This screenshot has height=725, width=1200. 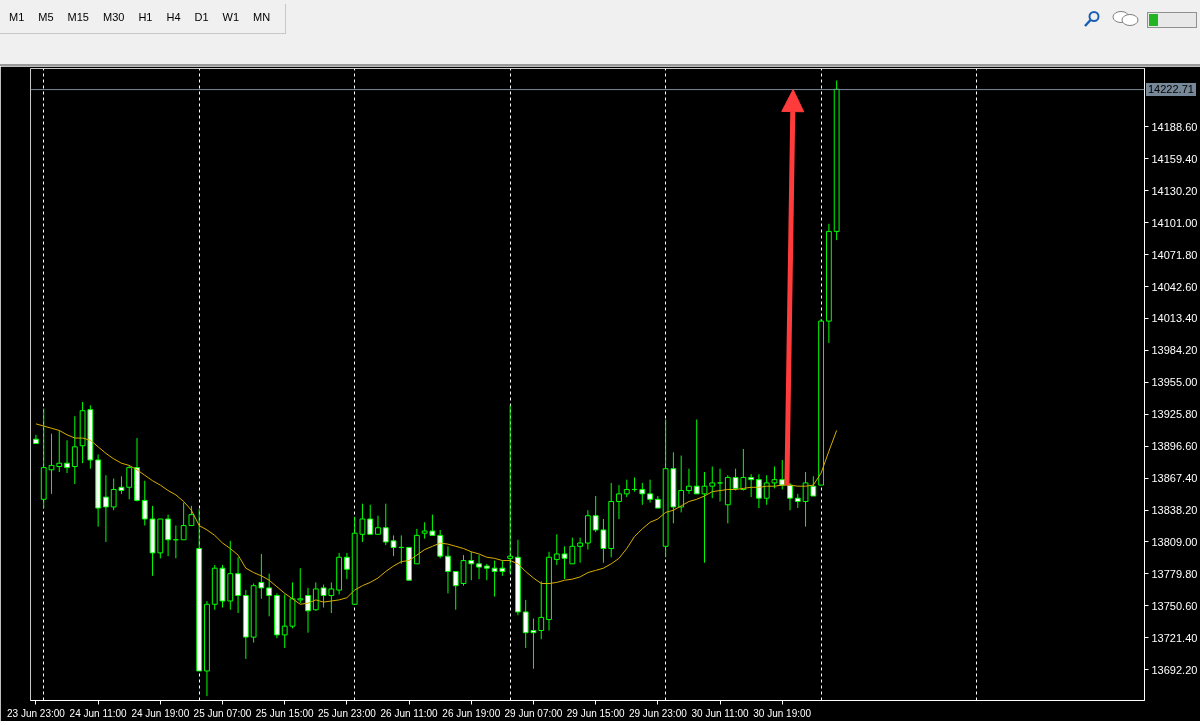 I want to click on y-tick-label: 13867.40, so click(x=1174, y=478).